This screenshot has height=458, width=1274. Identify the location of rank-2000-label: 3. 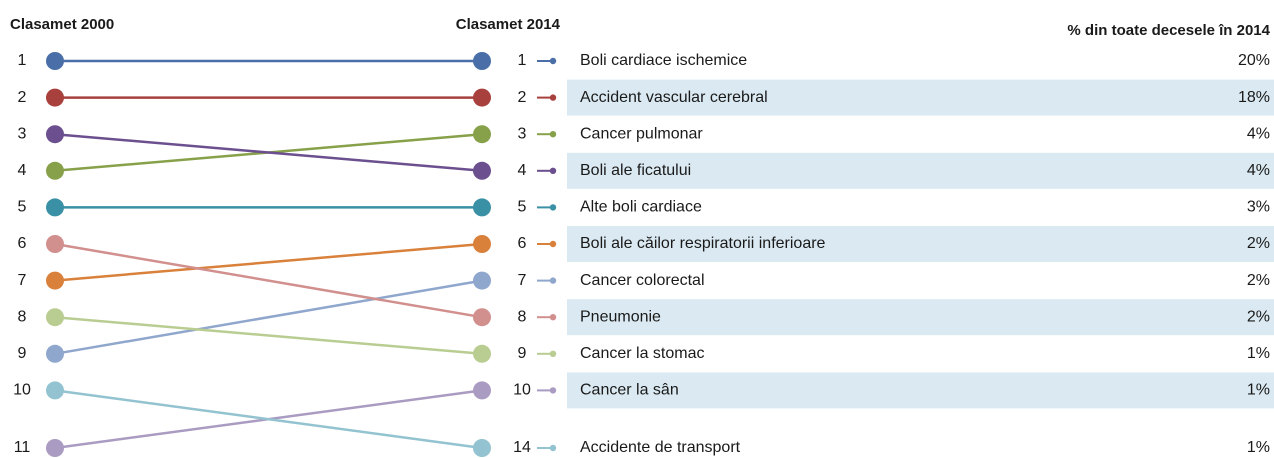
(22, 133).